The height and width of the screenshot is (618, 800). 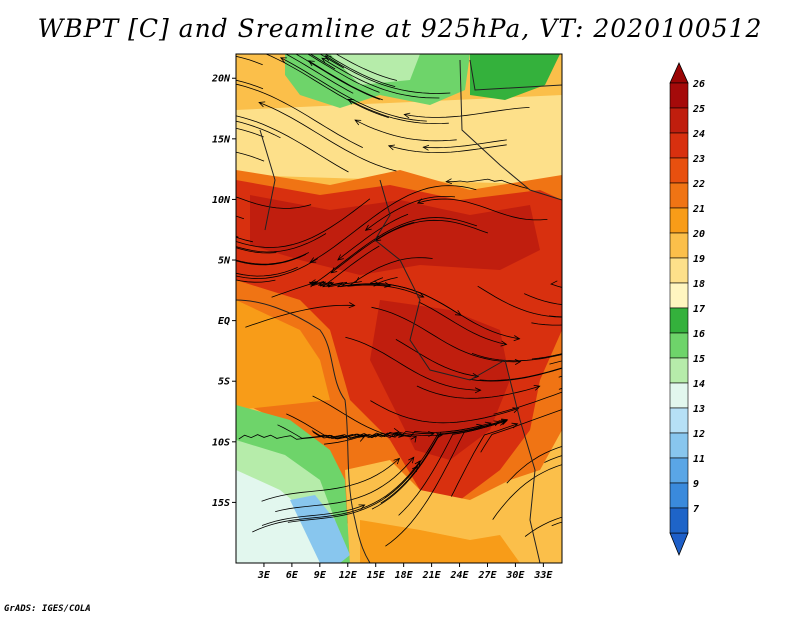 What do you see at coordinates (543, 575) in the screenshot?
I see `lon-tick-label: 33E` at bounding box center [543, 575].